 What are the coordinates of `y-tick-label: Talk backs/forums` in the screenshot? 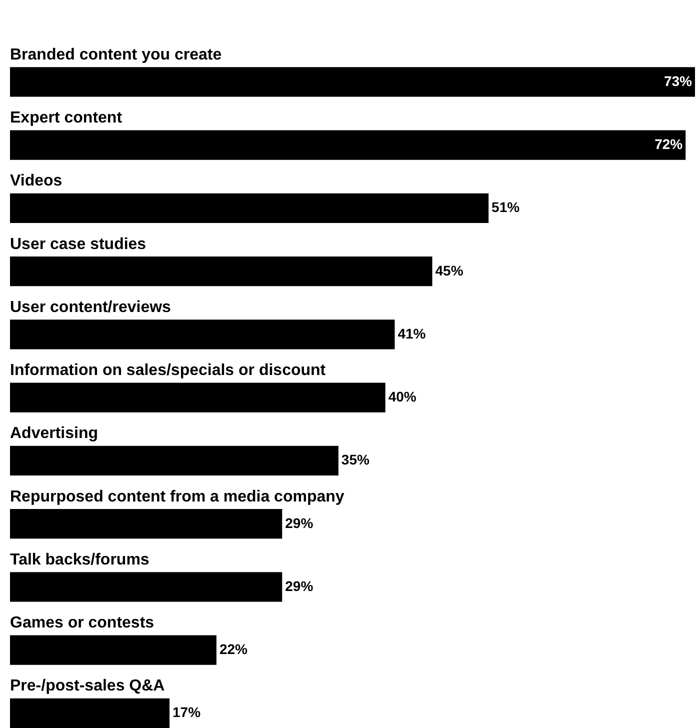 It's located at (80, 559).